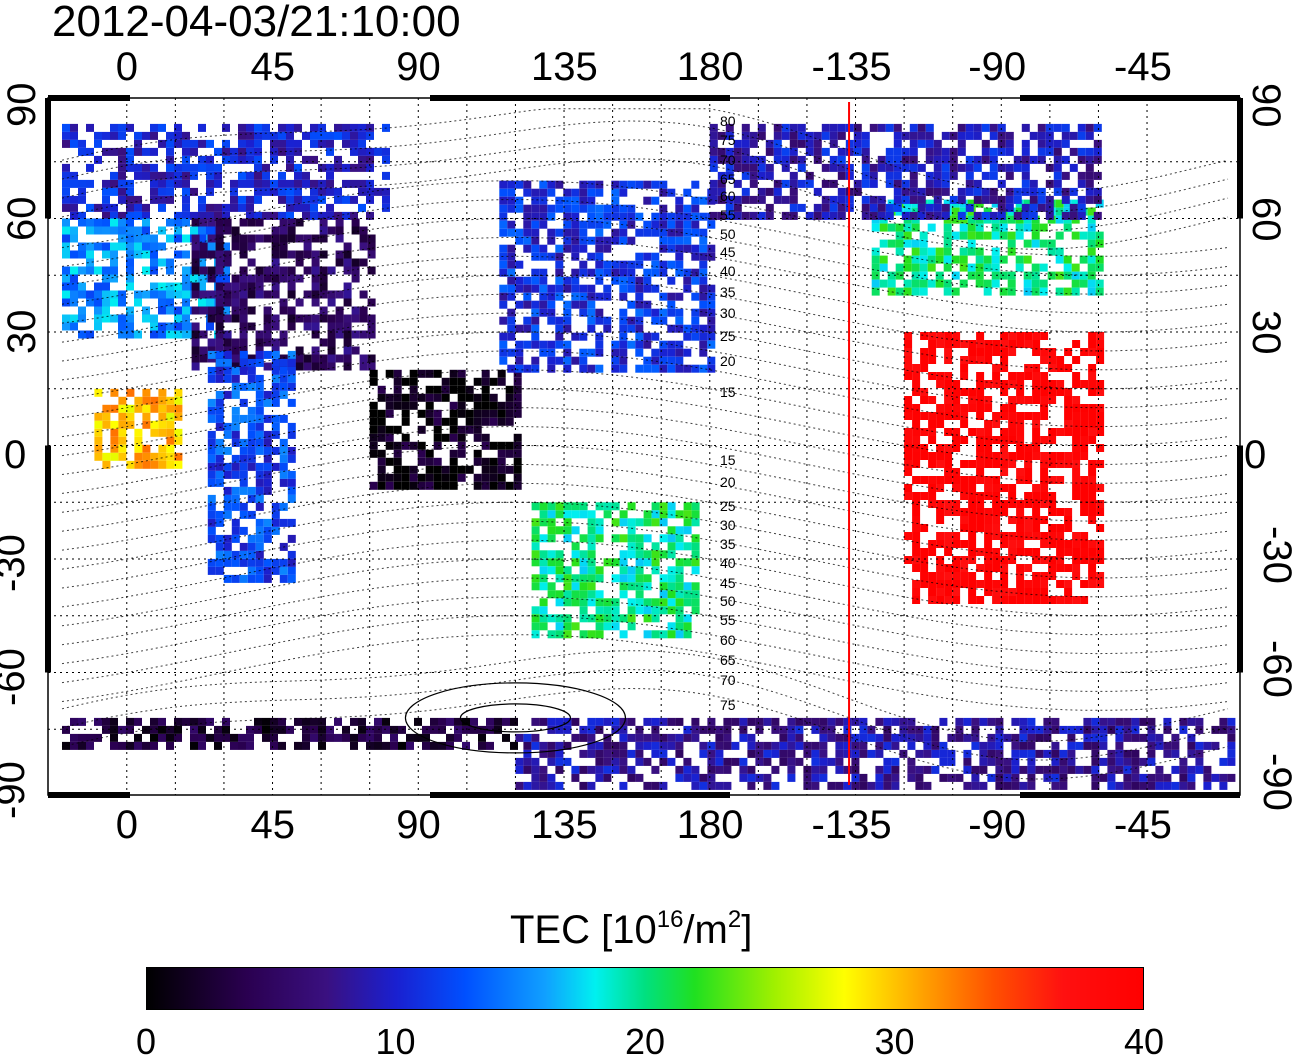  Describe the element at coordinates (645, 151) in the screenshot. I see `magnetic-latitude-contour` at that location.